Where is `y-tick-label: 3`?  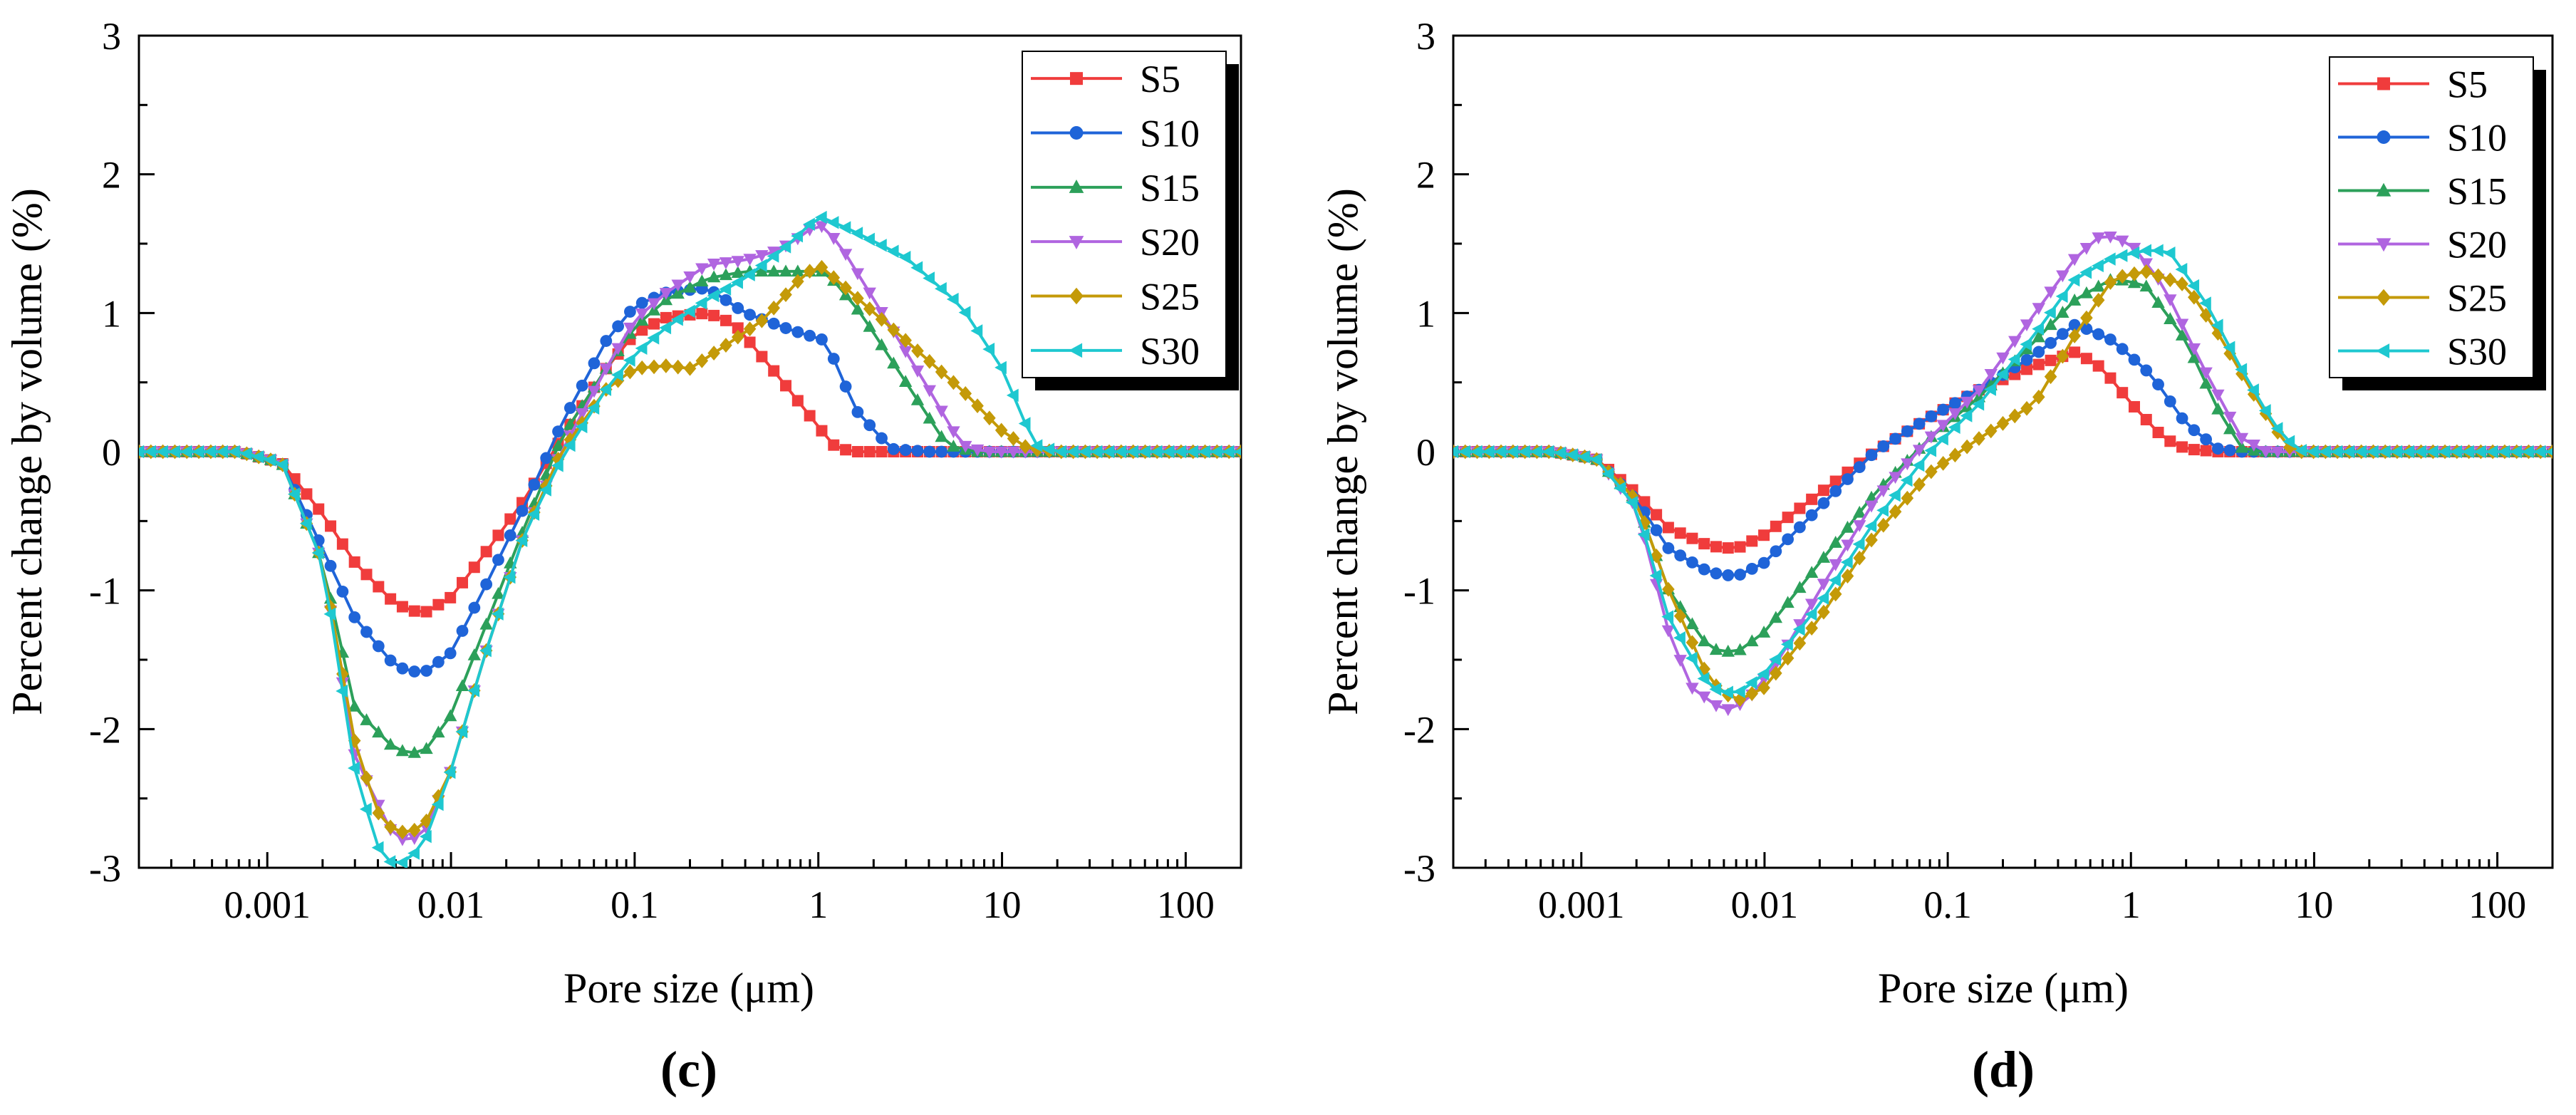 y-tick-label: 3 is located at coordinates (1425, 37).